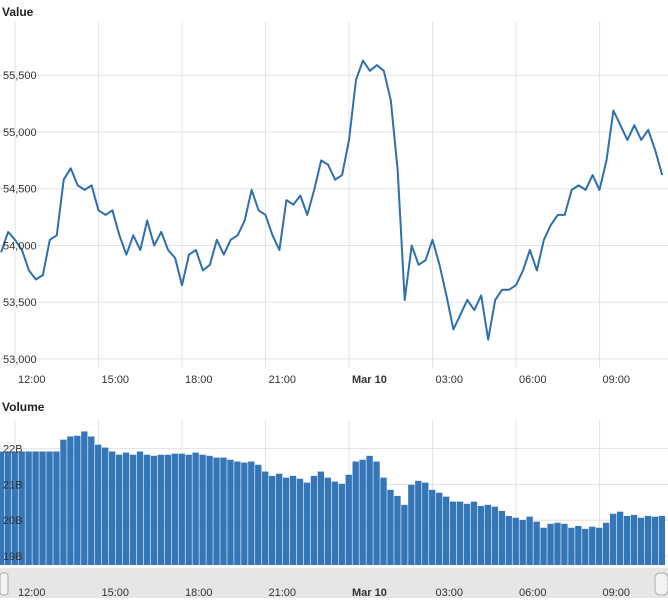 The width and height of the screenshot is (668, 612). Describe the element at coordinates (450, 593) in the screenshot. I see `x-tick-label: 03:00` at that location.